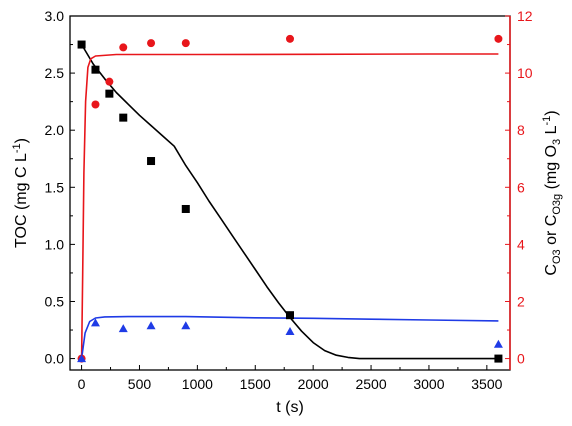 This screenshot has height=426, width=572. Describe the element at coordinates (521, 244) in the screenshot. I see `right-y-tick-label: 4` at that location.